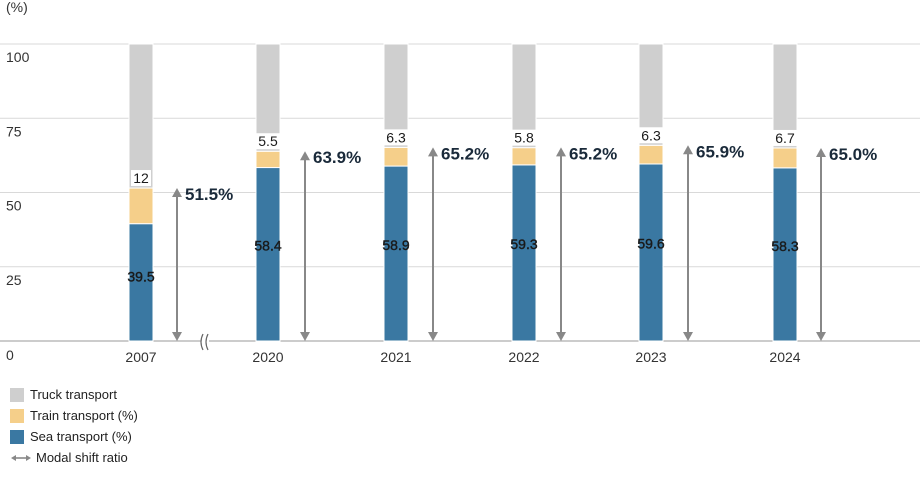  I want to click on modal-shift-ratio-label: 65.9%, so click(720, 151).